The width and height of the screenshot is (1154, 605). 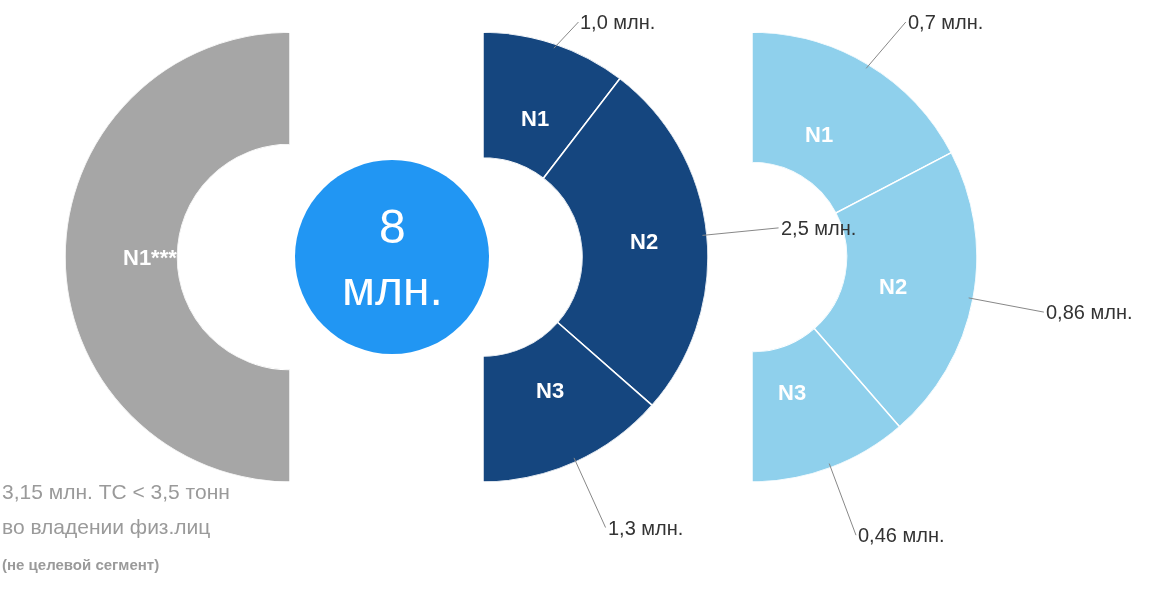 What do you see at coordinates (618, 22) in the screenshot?
I see `data-label: 1,0 млн.` at bounding box center [618, 22].